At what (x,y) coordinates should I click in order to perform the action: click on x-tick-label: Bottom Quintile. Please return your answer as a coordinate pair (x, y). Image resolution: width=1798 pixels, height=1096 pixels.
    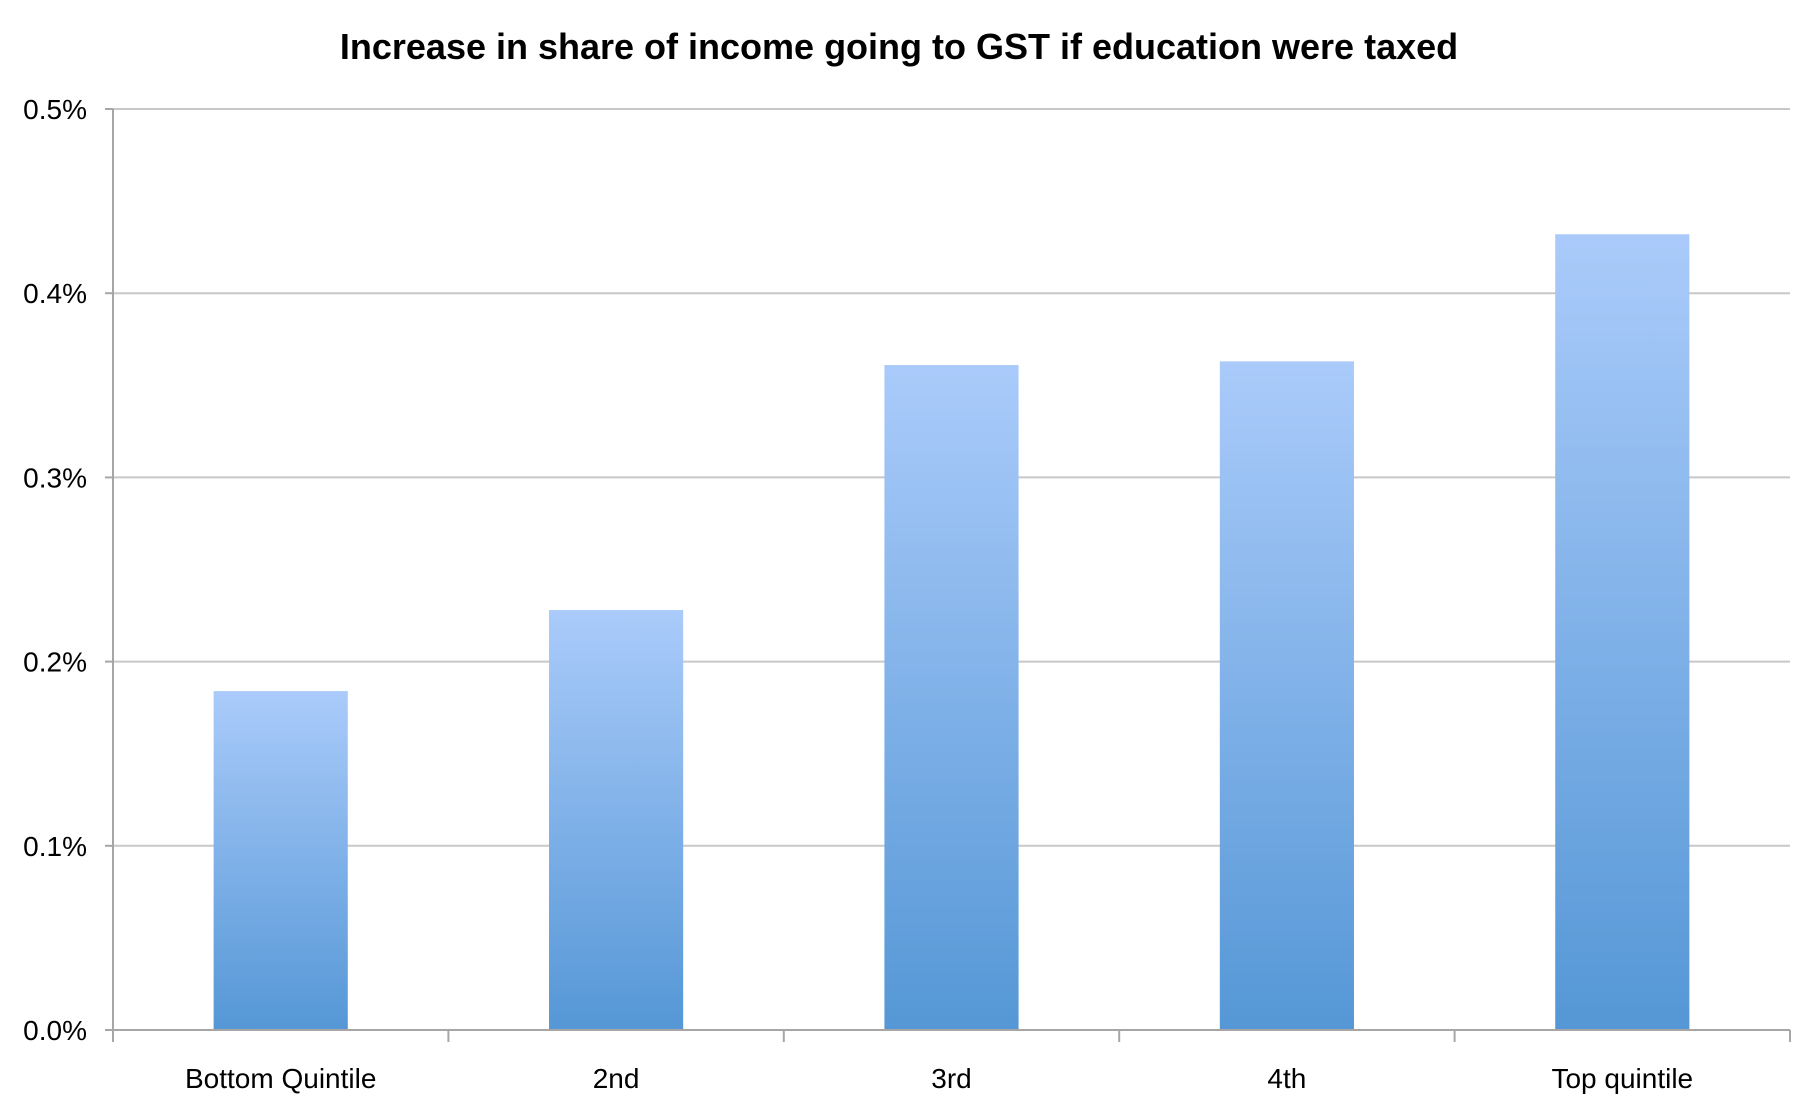
    Looking at the image, I should click on (280, 1078).